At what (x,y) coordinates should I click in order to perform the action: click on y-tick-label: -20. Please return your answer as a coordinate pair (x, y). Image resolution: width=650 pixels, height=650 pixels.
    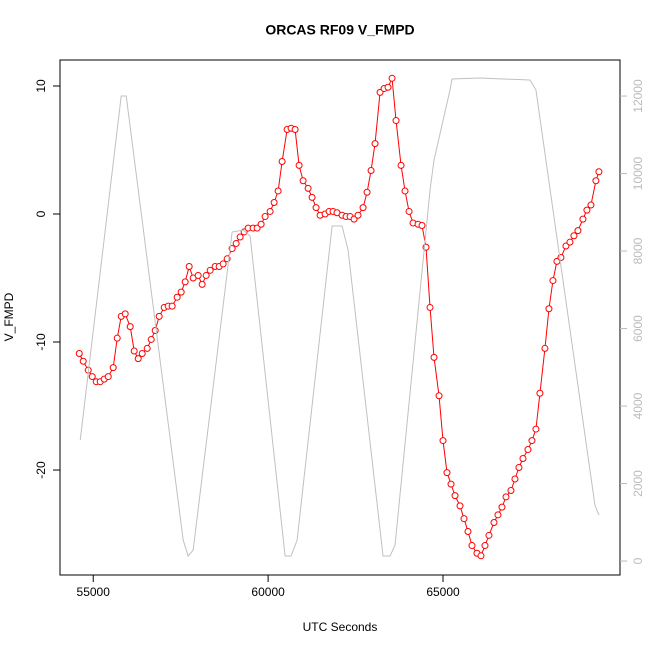
    Looking at the image, I should click on (41, 470).